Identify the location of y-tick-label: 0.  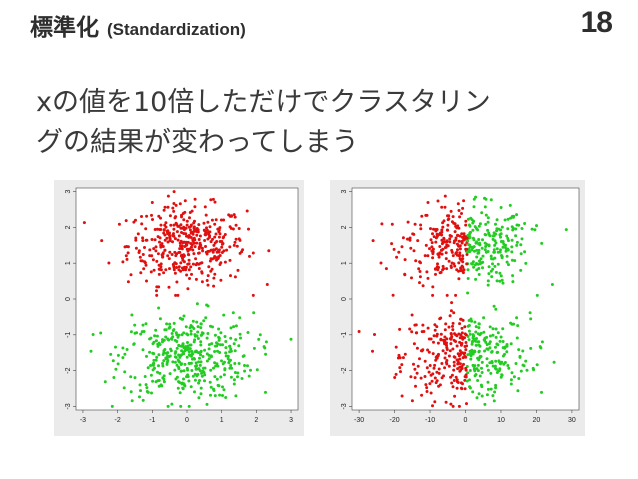
(344, 299).